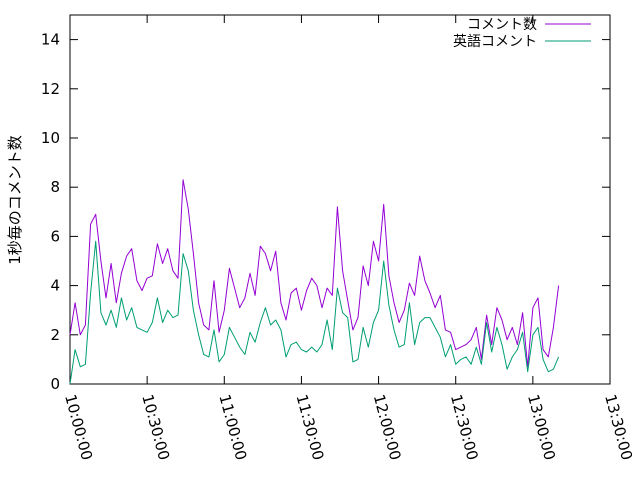  I want to click on x-tick-label: 10:00:00, so click(78, 427).